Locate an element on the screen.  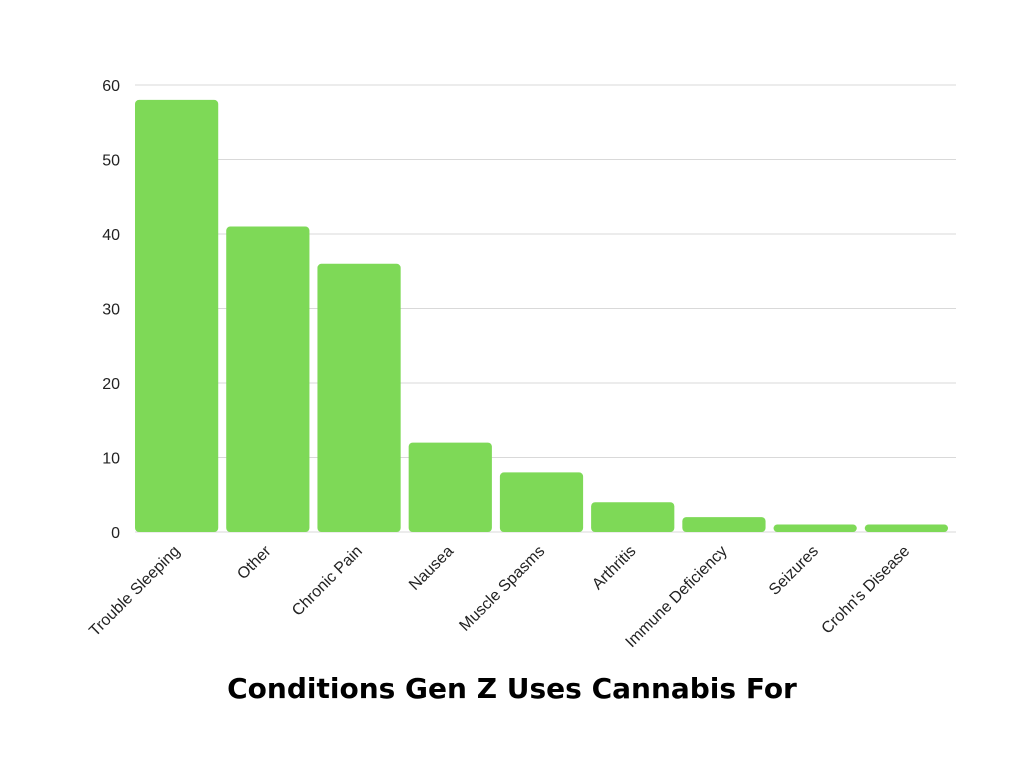
y-tick-label: 30 is located at coordinates (111, 310).